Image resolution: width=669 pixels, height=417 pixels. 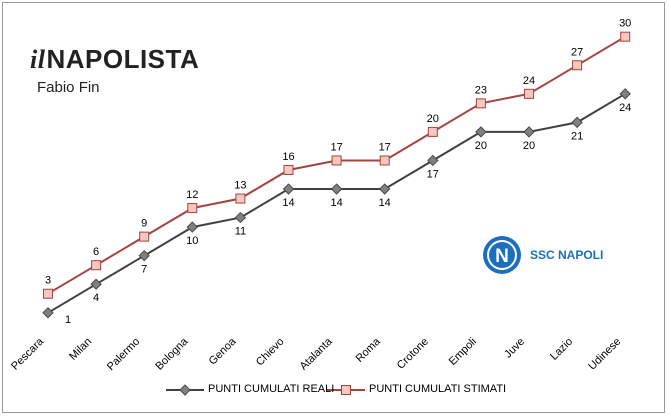 I want to click on data-label-estimated: 24, so click(x=529, y=81).